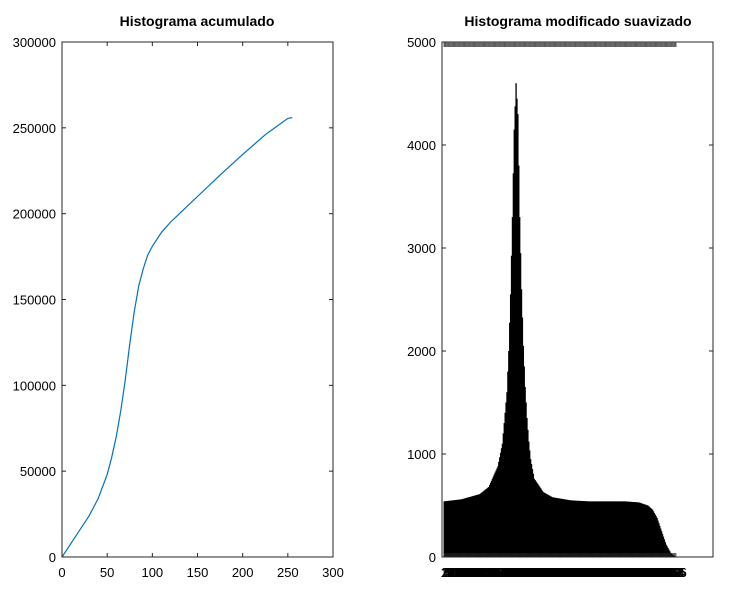 Image resolution: width=734 pixels, height=601 pixels. I want to click on x-tick-label: 245, so click(666, 572).